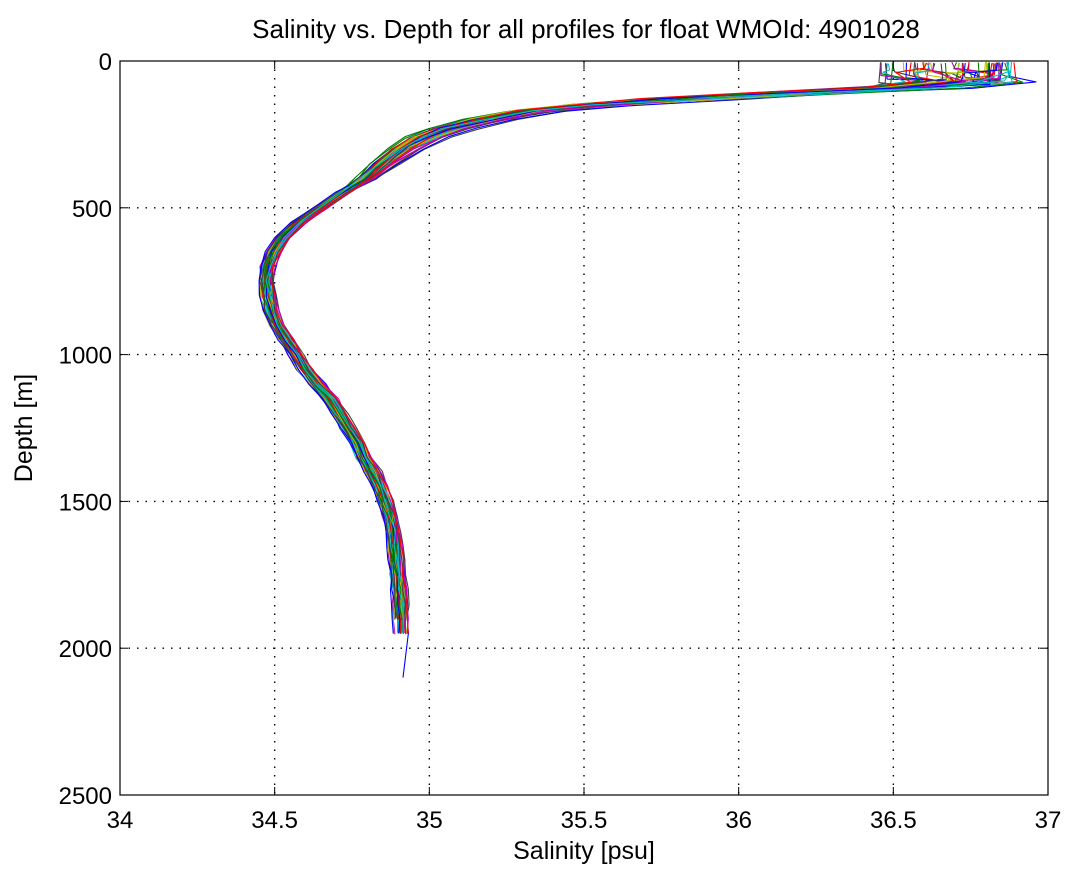 The image size is (1073, 871). What do you see at coordinates (85, 649) in the screenshot?
I see `y-tick-label: 2000` at bounding box center [85, 649].